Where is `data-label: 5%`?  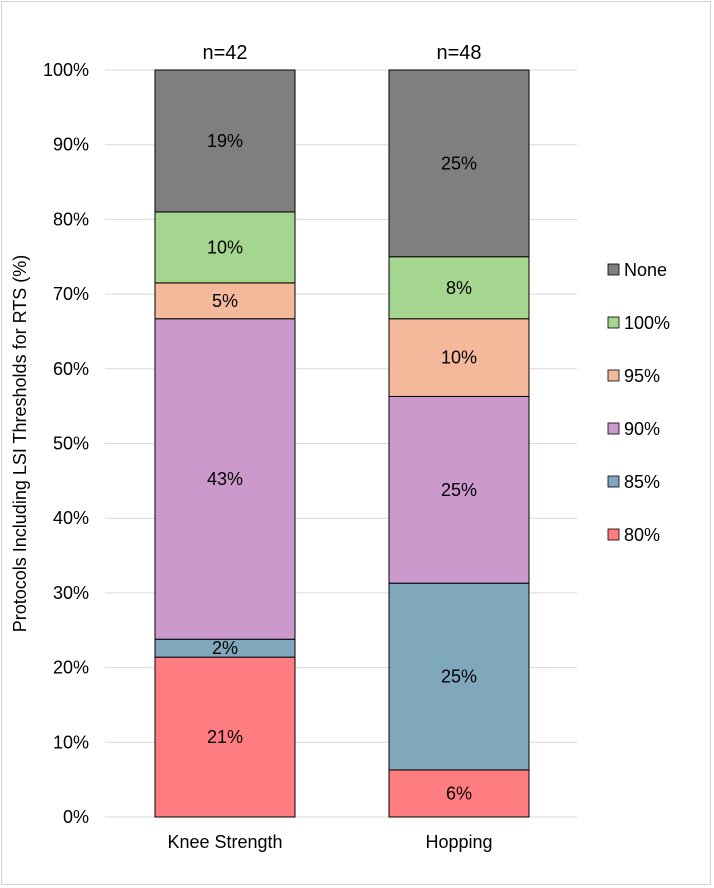 data-label: 5% is located at coordinates (225, 301).